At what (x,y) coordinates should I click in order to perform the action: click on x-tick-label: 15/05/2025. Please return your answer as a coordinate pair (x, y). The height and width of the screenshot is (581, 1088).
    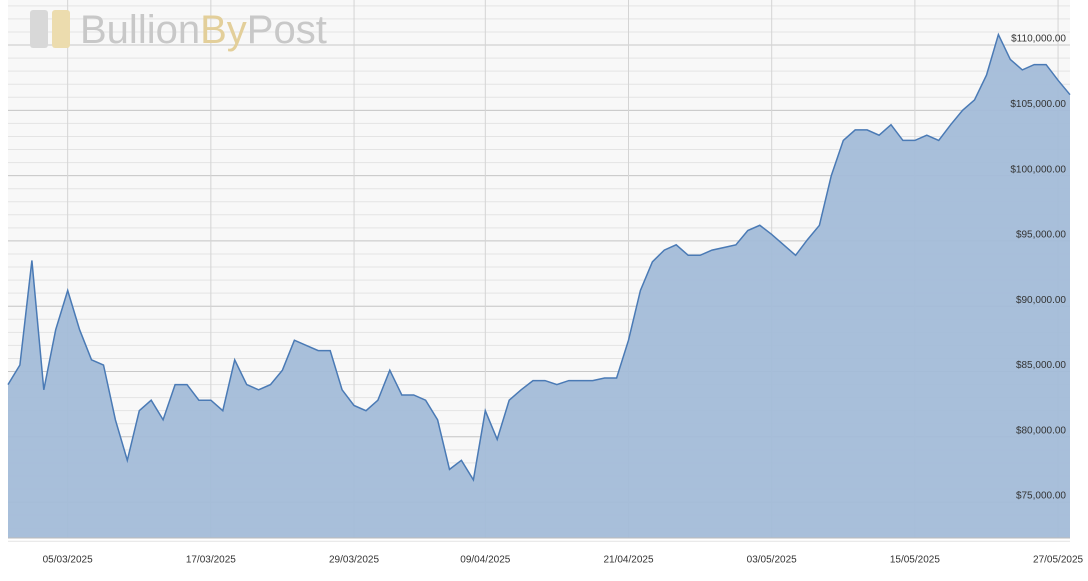
    Looking at the image, I should click on (915, 560).